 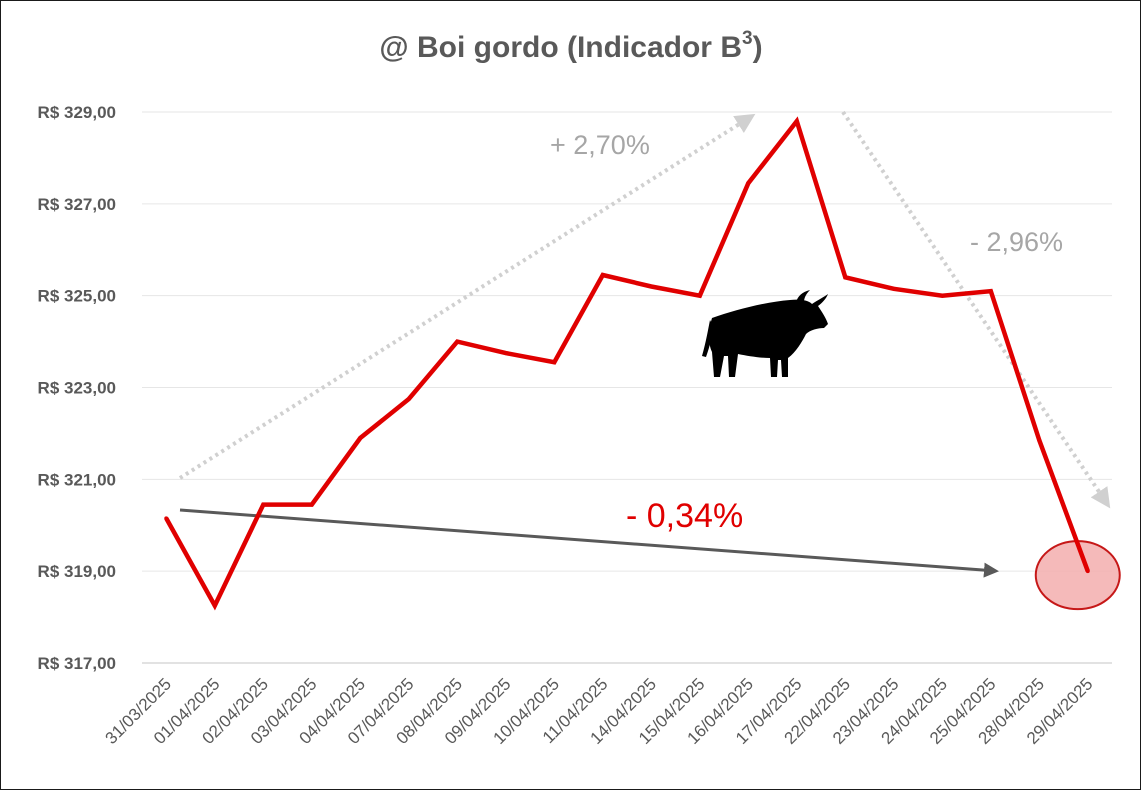 I want to click on fall-trend-arrow, so click(x=976, y=309).